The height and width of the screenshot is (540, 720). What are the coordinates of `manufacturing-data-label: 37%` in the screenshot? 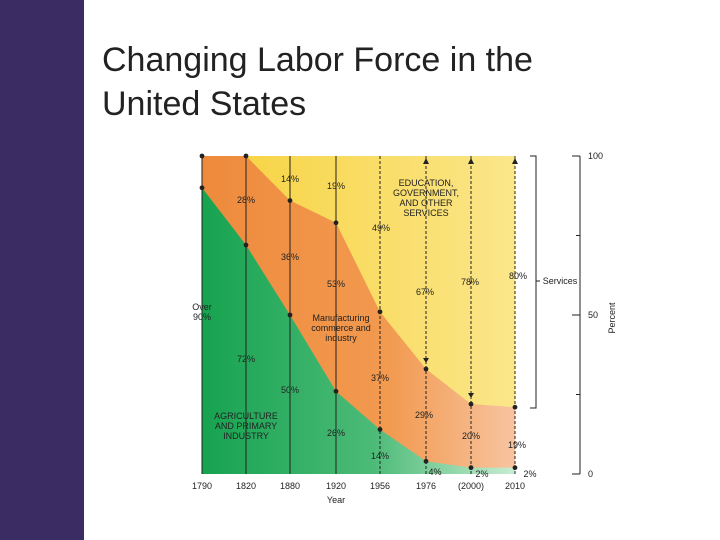 It's located at (380, 378).